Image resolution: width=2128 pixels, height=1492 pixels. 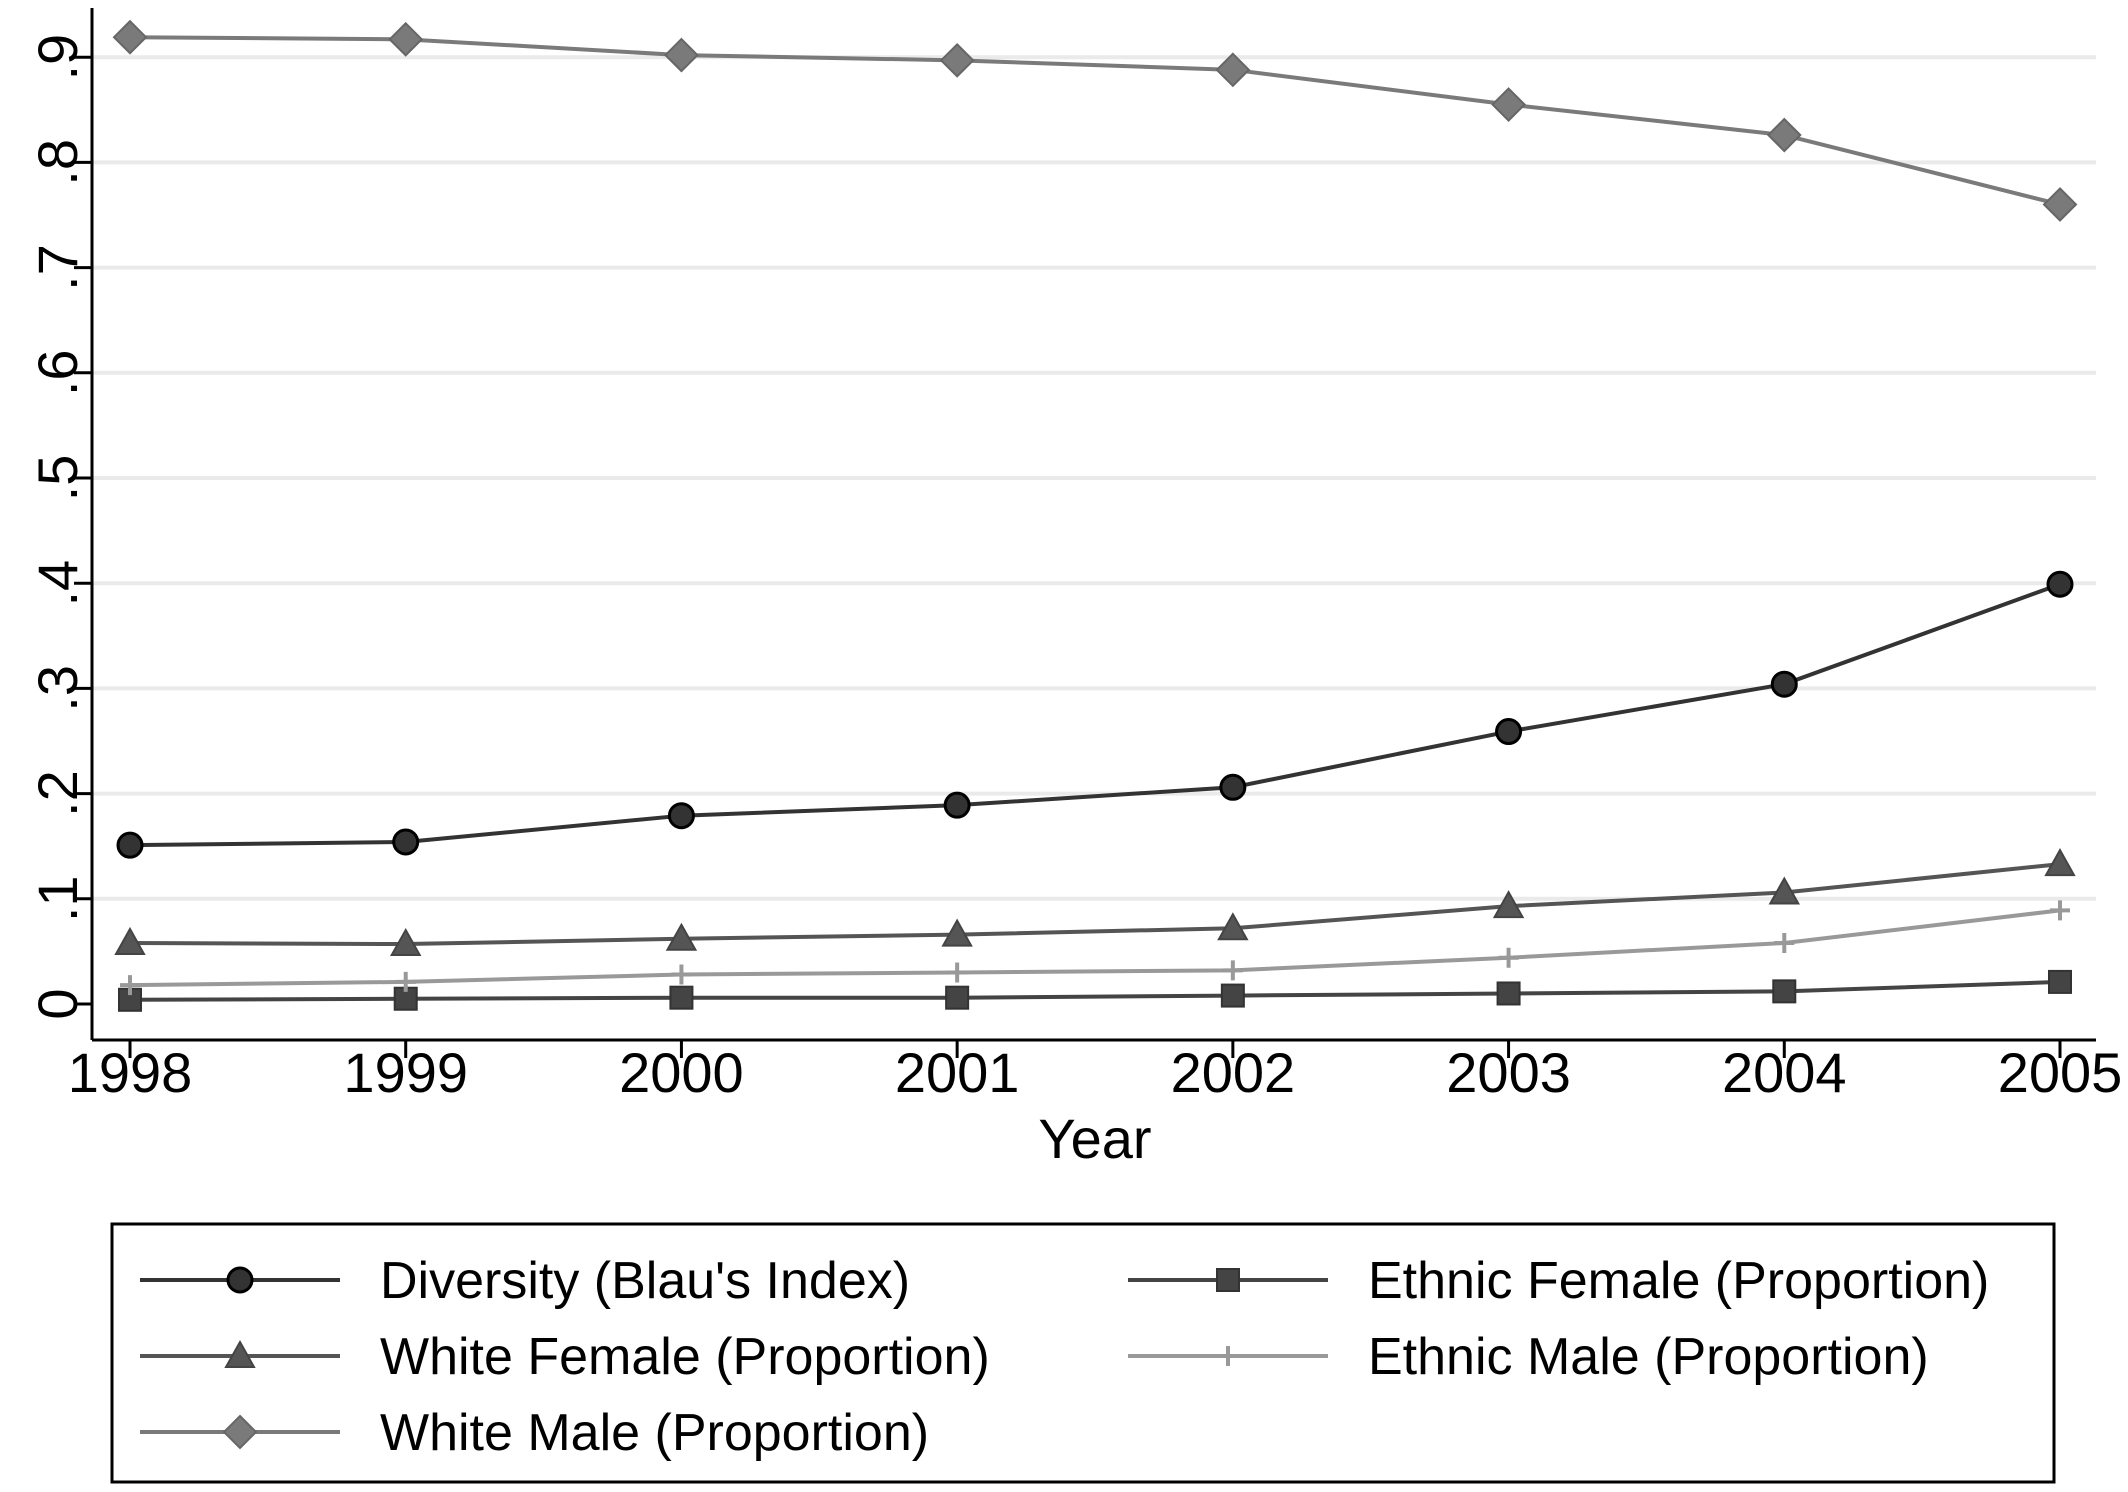 What do you see at coordinates (1784, 1072) in the screenshot?
I see `x-tick-label: 2004` at bounding box center [1784, 1072].